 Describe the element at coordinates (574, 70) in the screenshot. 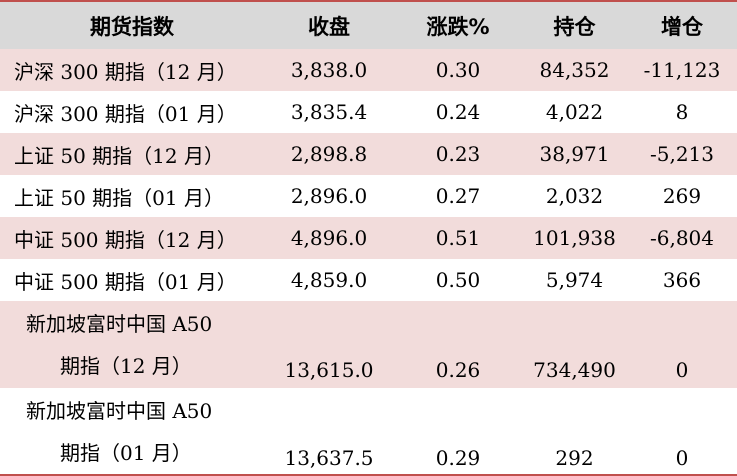

I see `row-position: 84,352` at that location.